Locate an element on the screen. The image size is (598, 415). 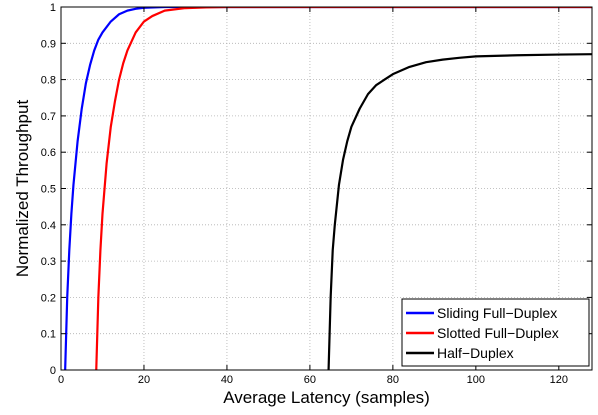
y-tick-label: 0.3 is located at coordinates (48, 262).